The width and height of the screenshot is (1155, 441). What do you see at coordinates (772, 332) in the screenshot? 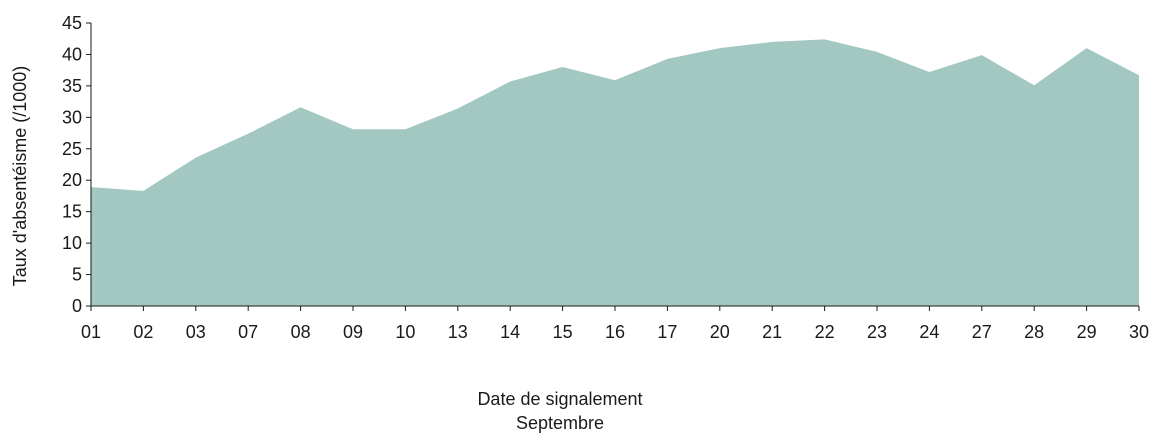
I see `x-tick-label: 21` at bounding box center [772, 332].